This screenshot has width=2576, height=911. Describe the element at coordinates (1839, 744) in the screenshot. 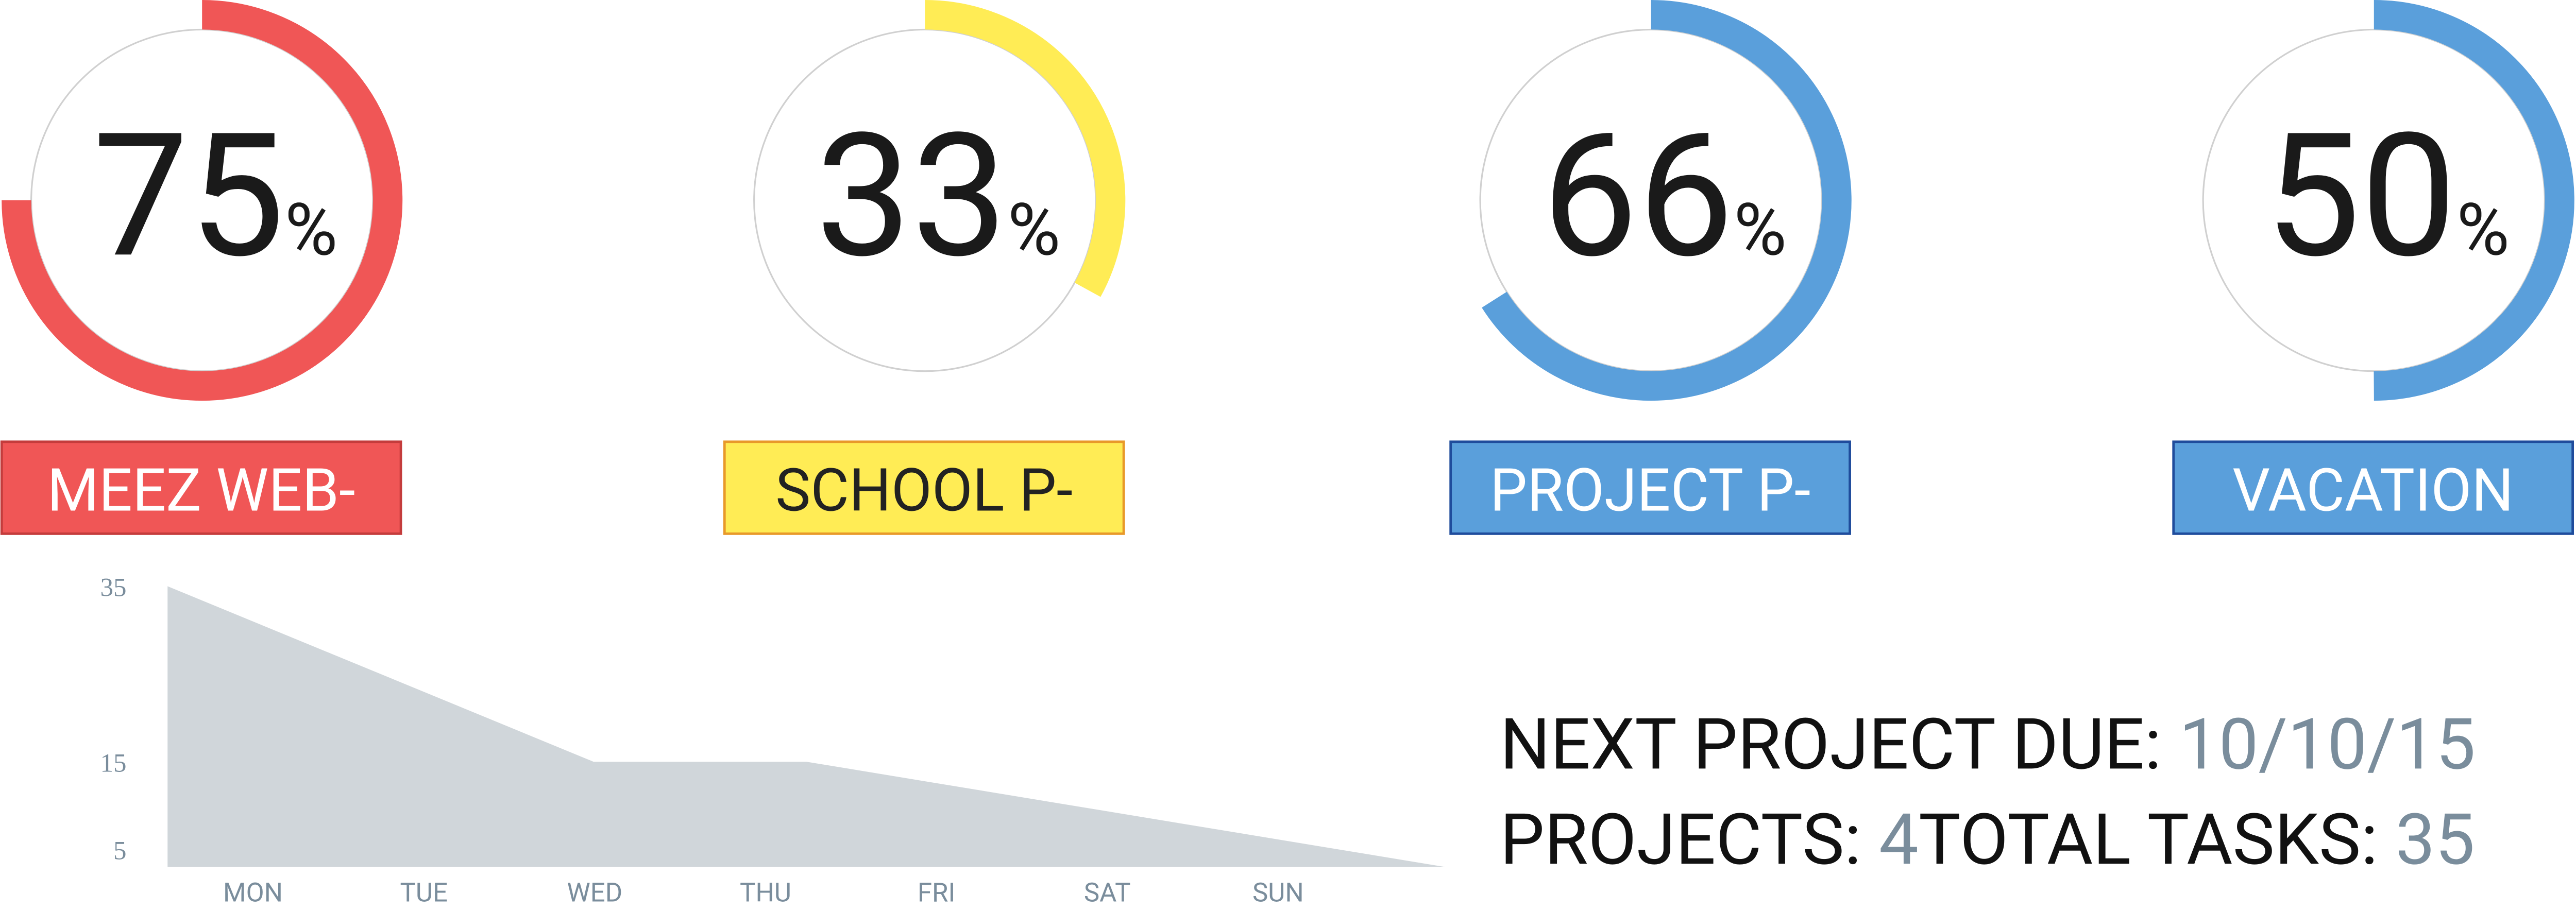

I see `due-label: NEXT PROJECT DUE:` at that location.